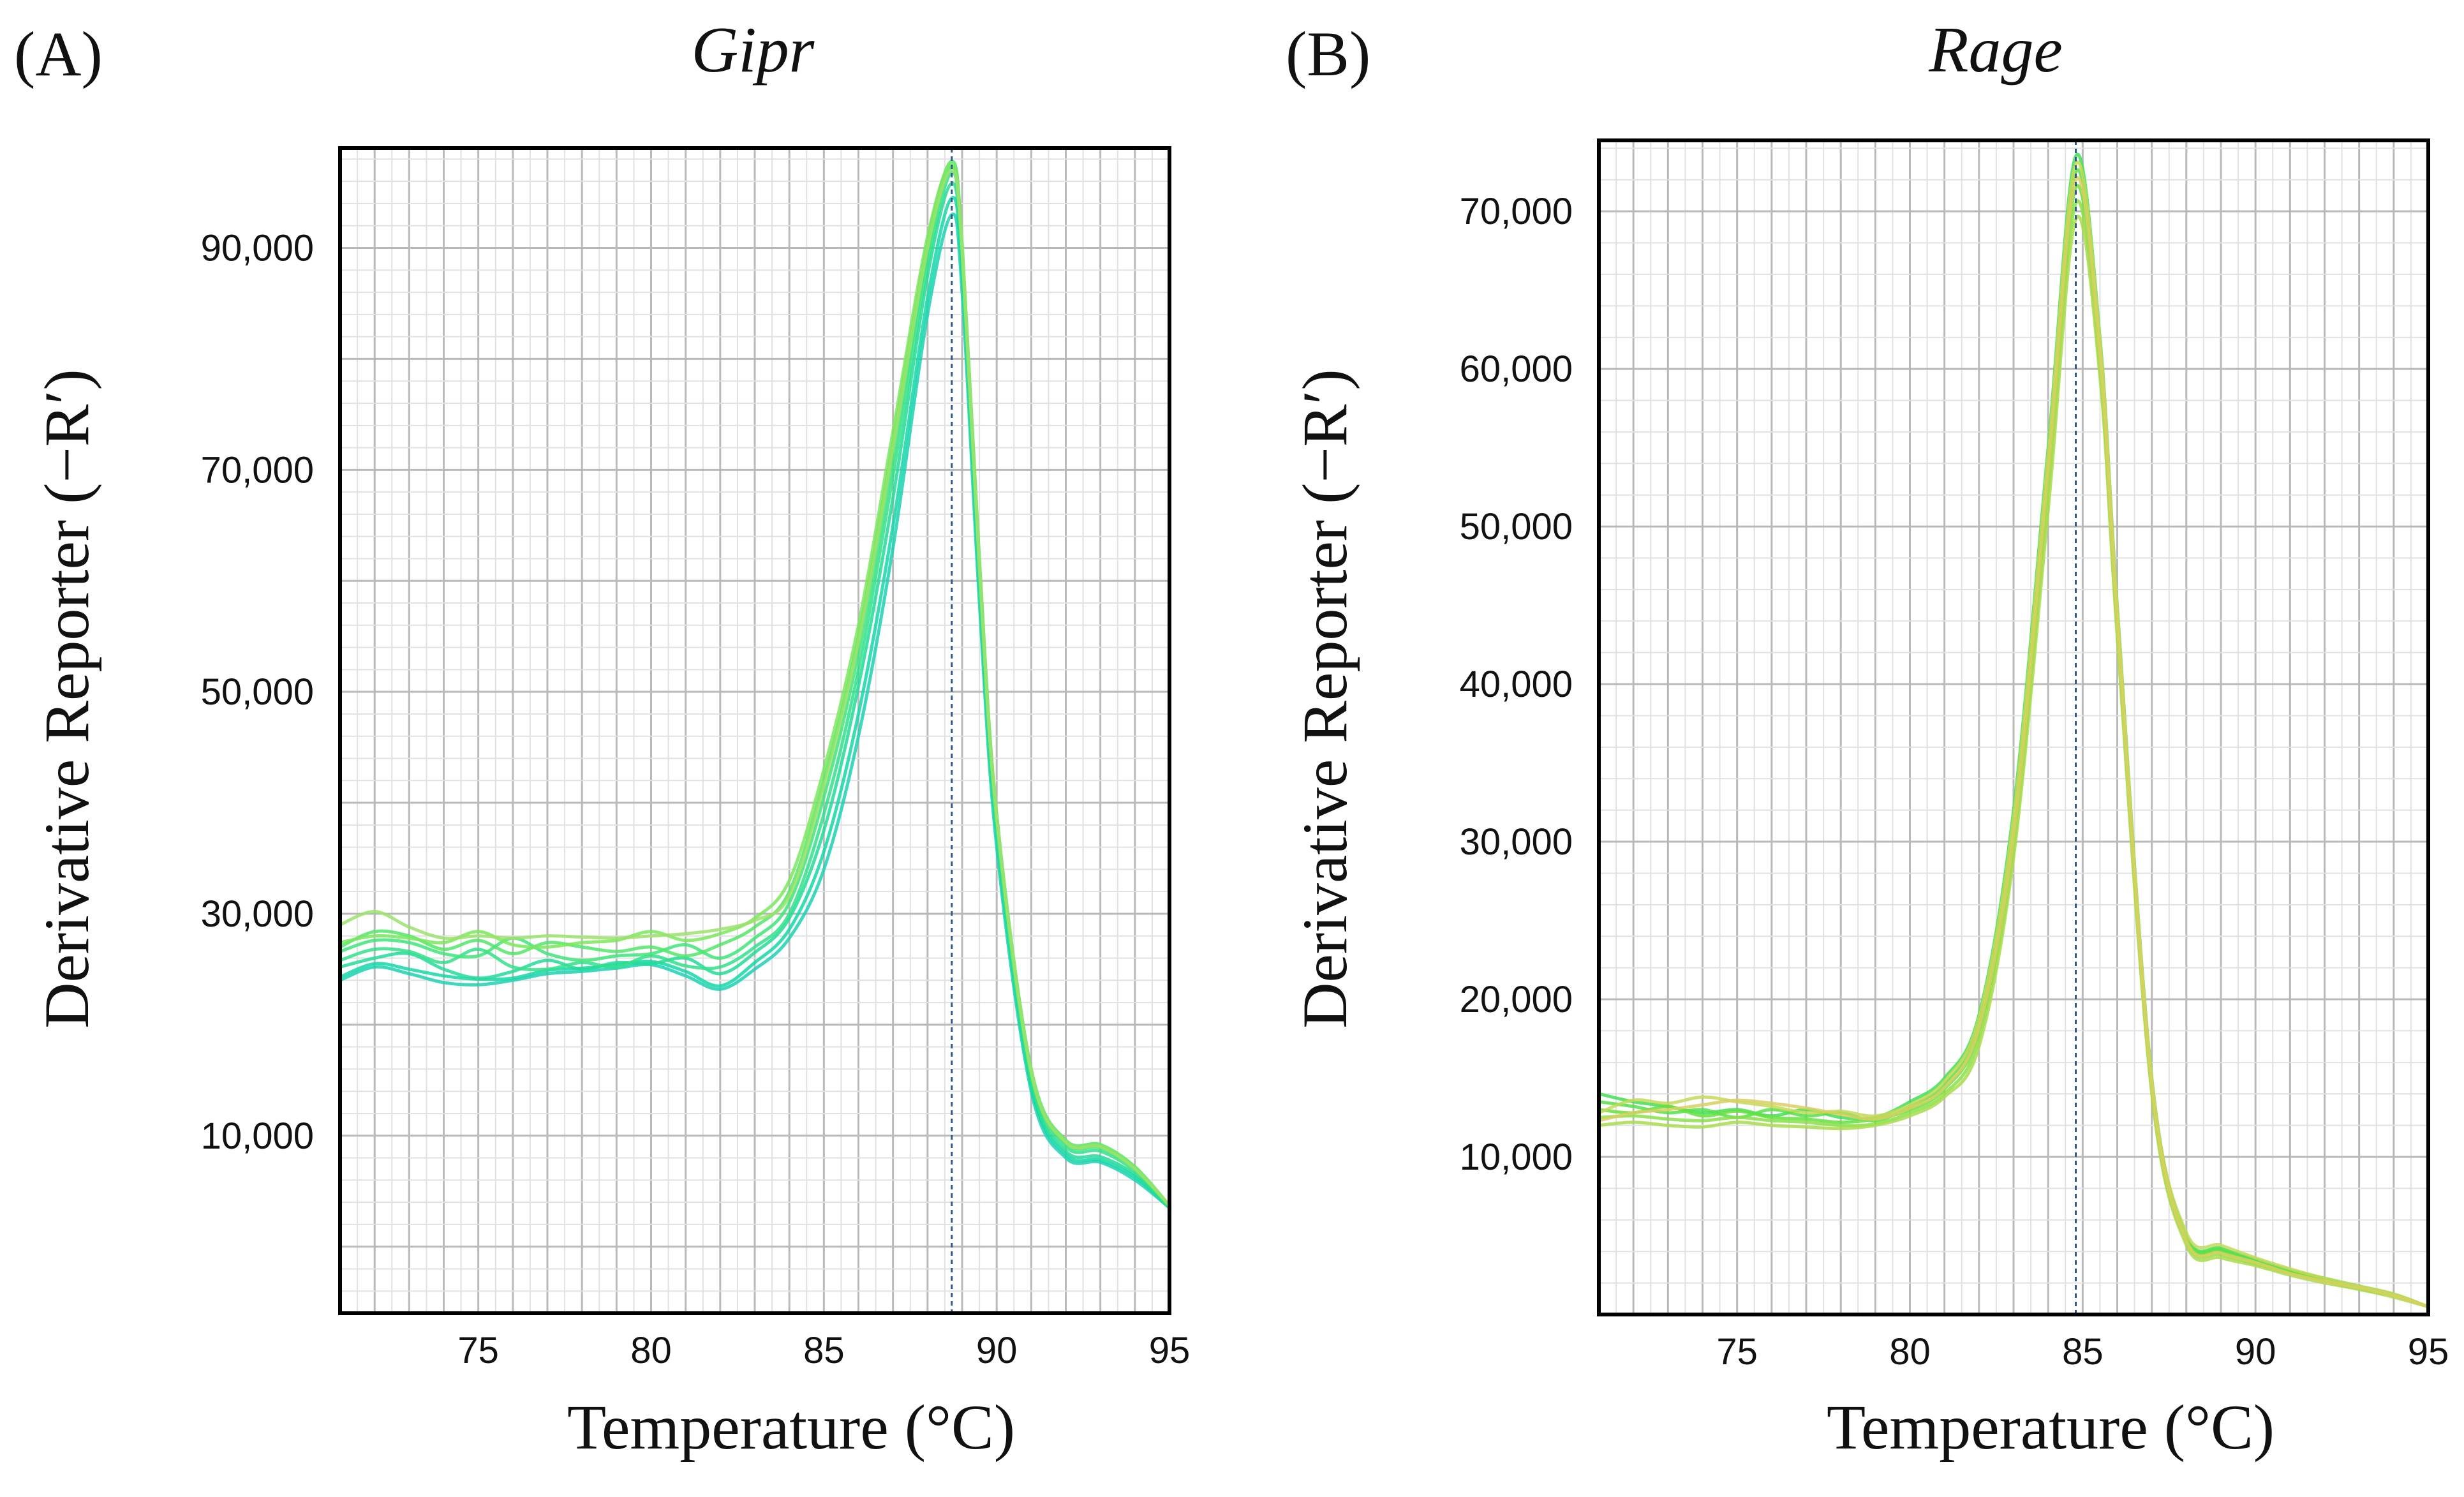 This screenshot has height=1497, width=2464. Describe the element at coordinates (1325, 698) in the screenshot. I see `panel-b-ylabel: Derivative Reporter (−R′)` at that location.